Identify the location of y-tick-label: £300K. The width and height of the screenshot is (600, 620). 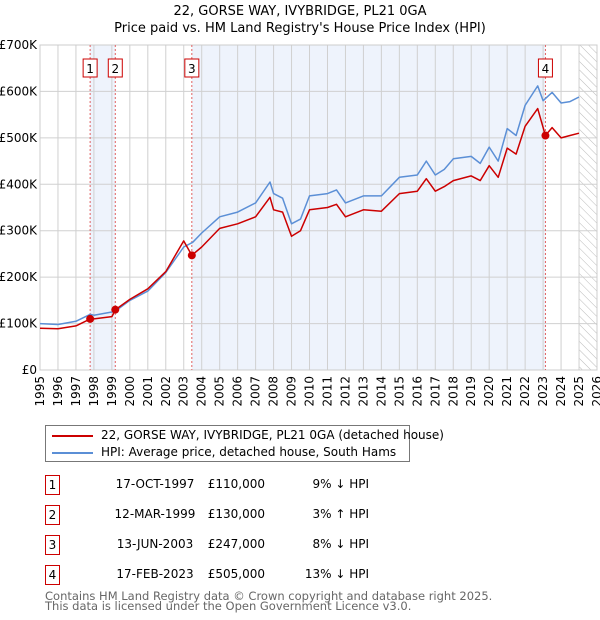
(19, 231).